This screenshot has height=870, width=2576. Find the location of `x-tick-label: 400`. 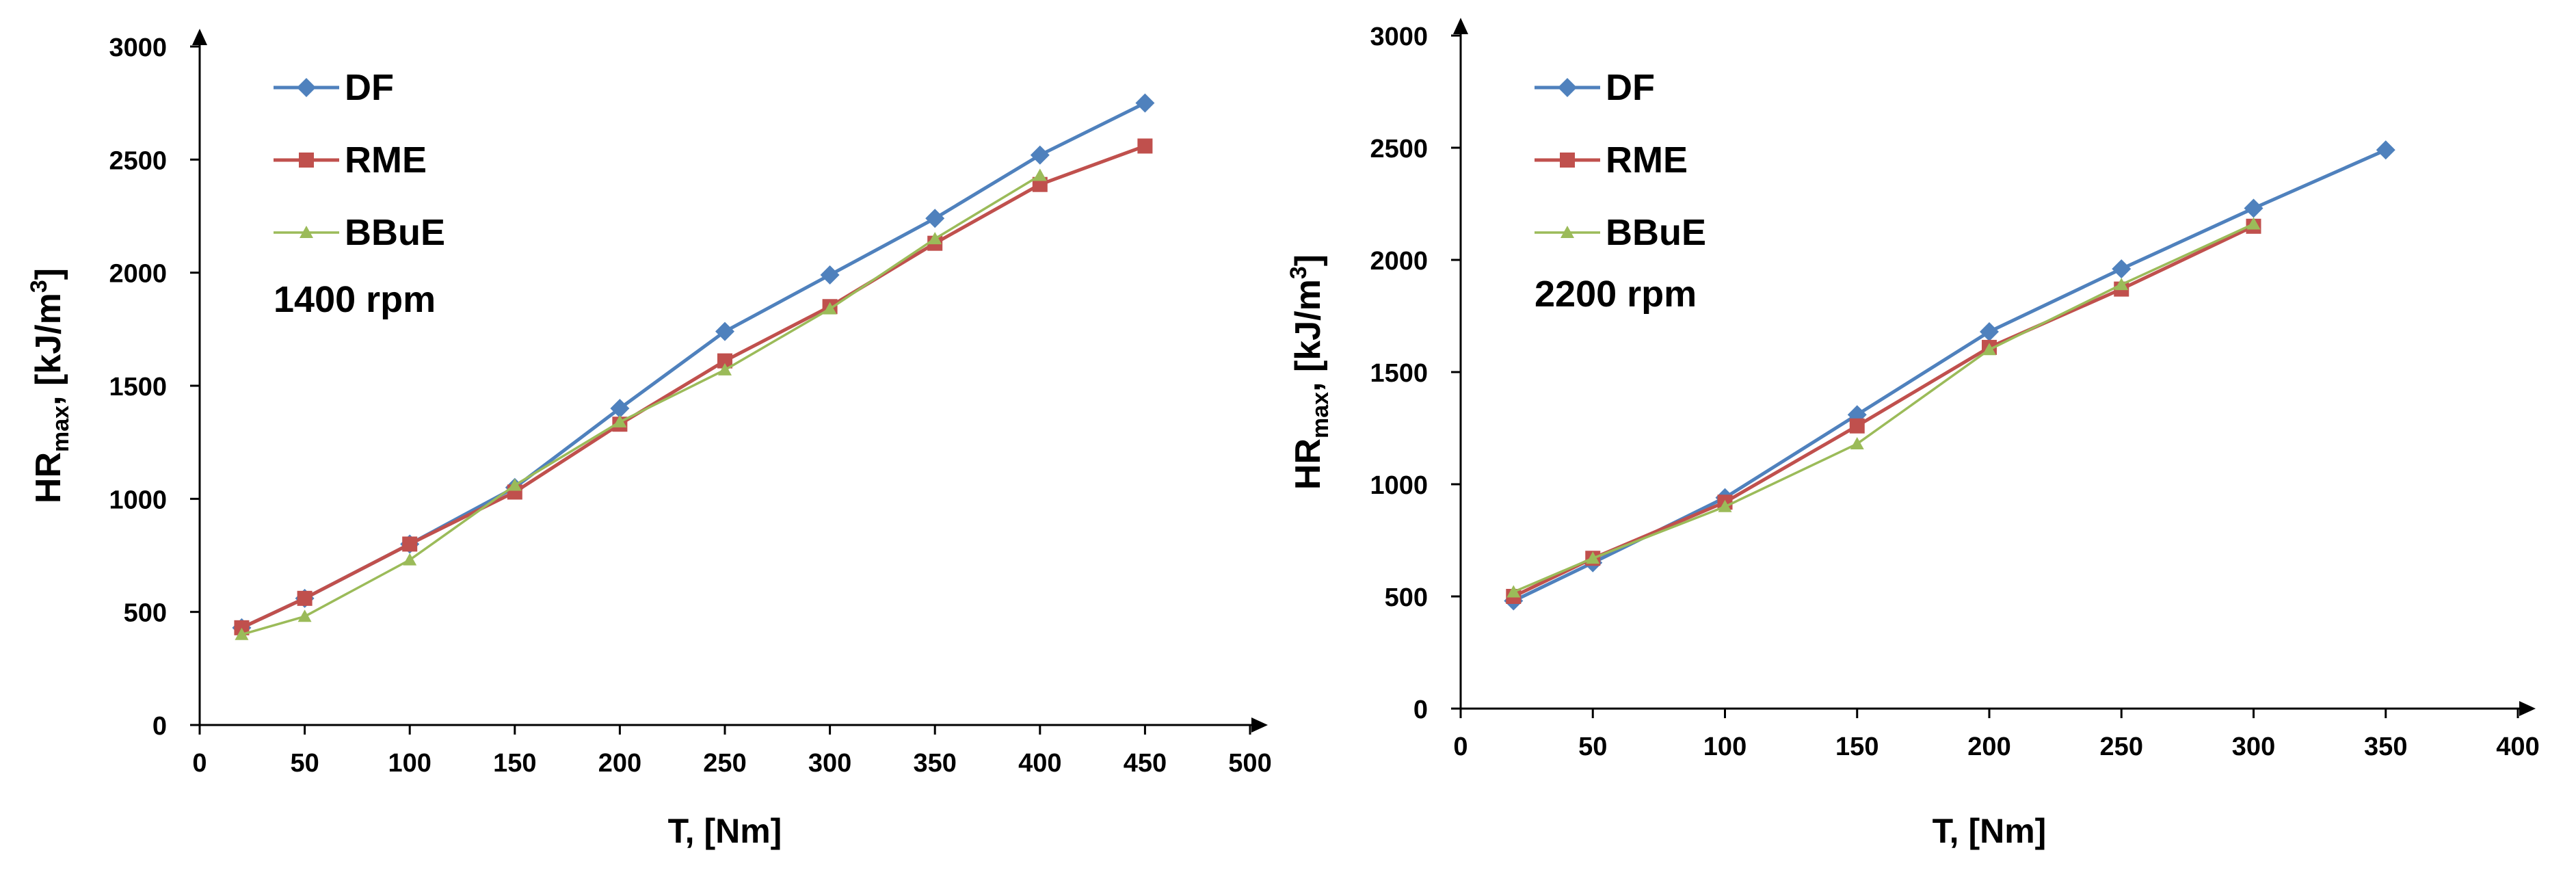

x-tick-label: 400 is located at coordinates (2517, 747).